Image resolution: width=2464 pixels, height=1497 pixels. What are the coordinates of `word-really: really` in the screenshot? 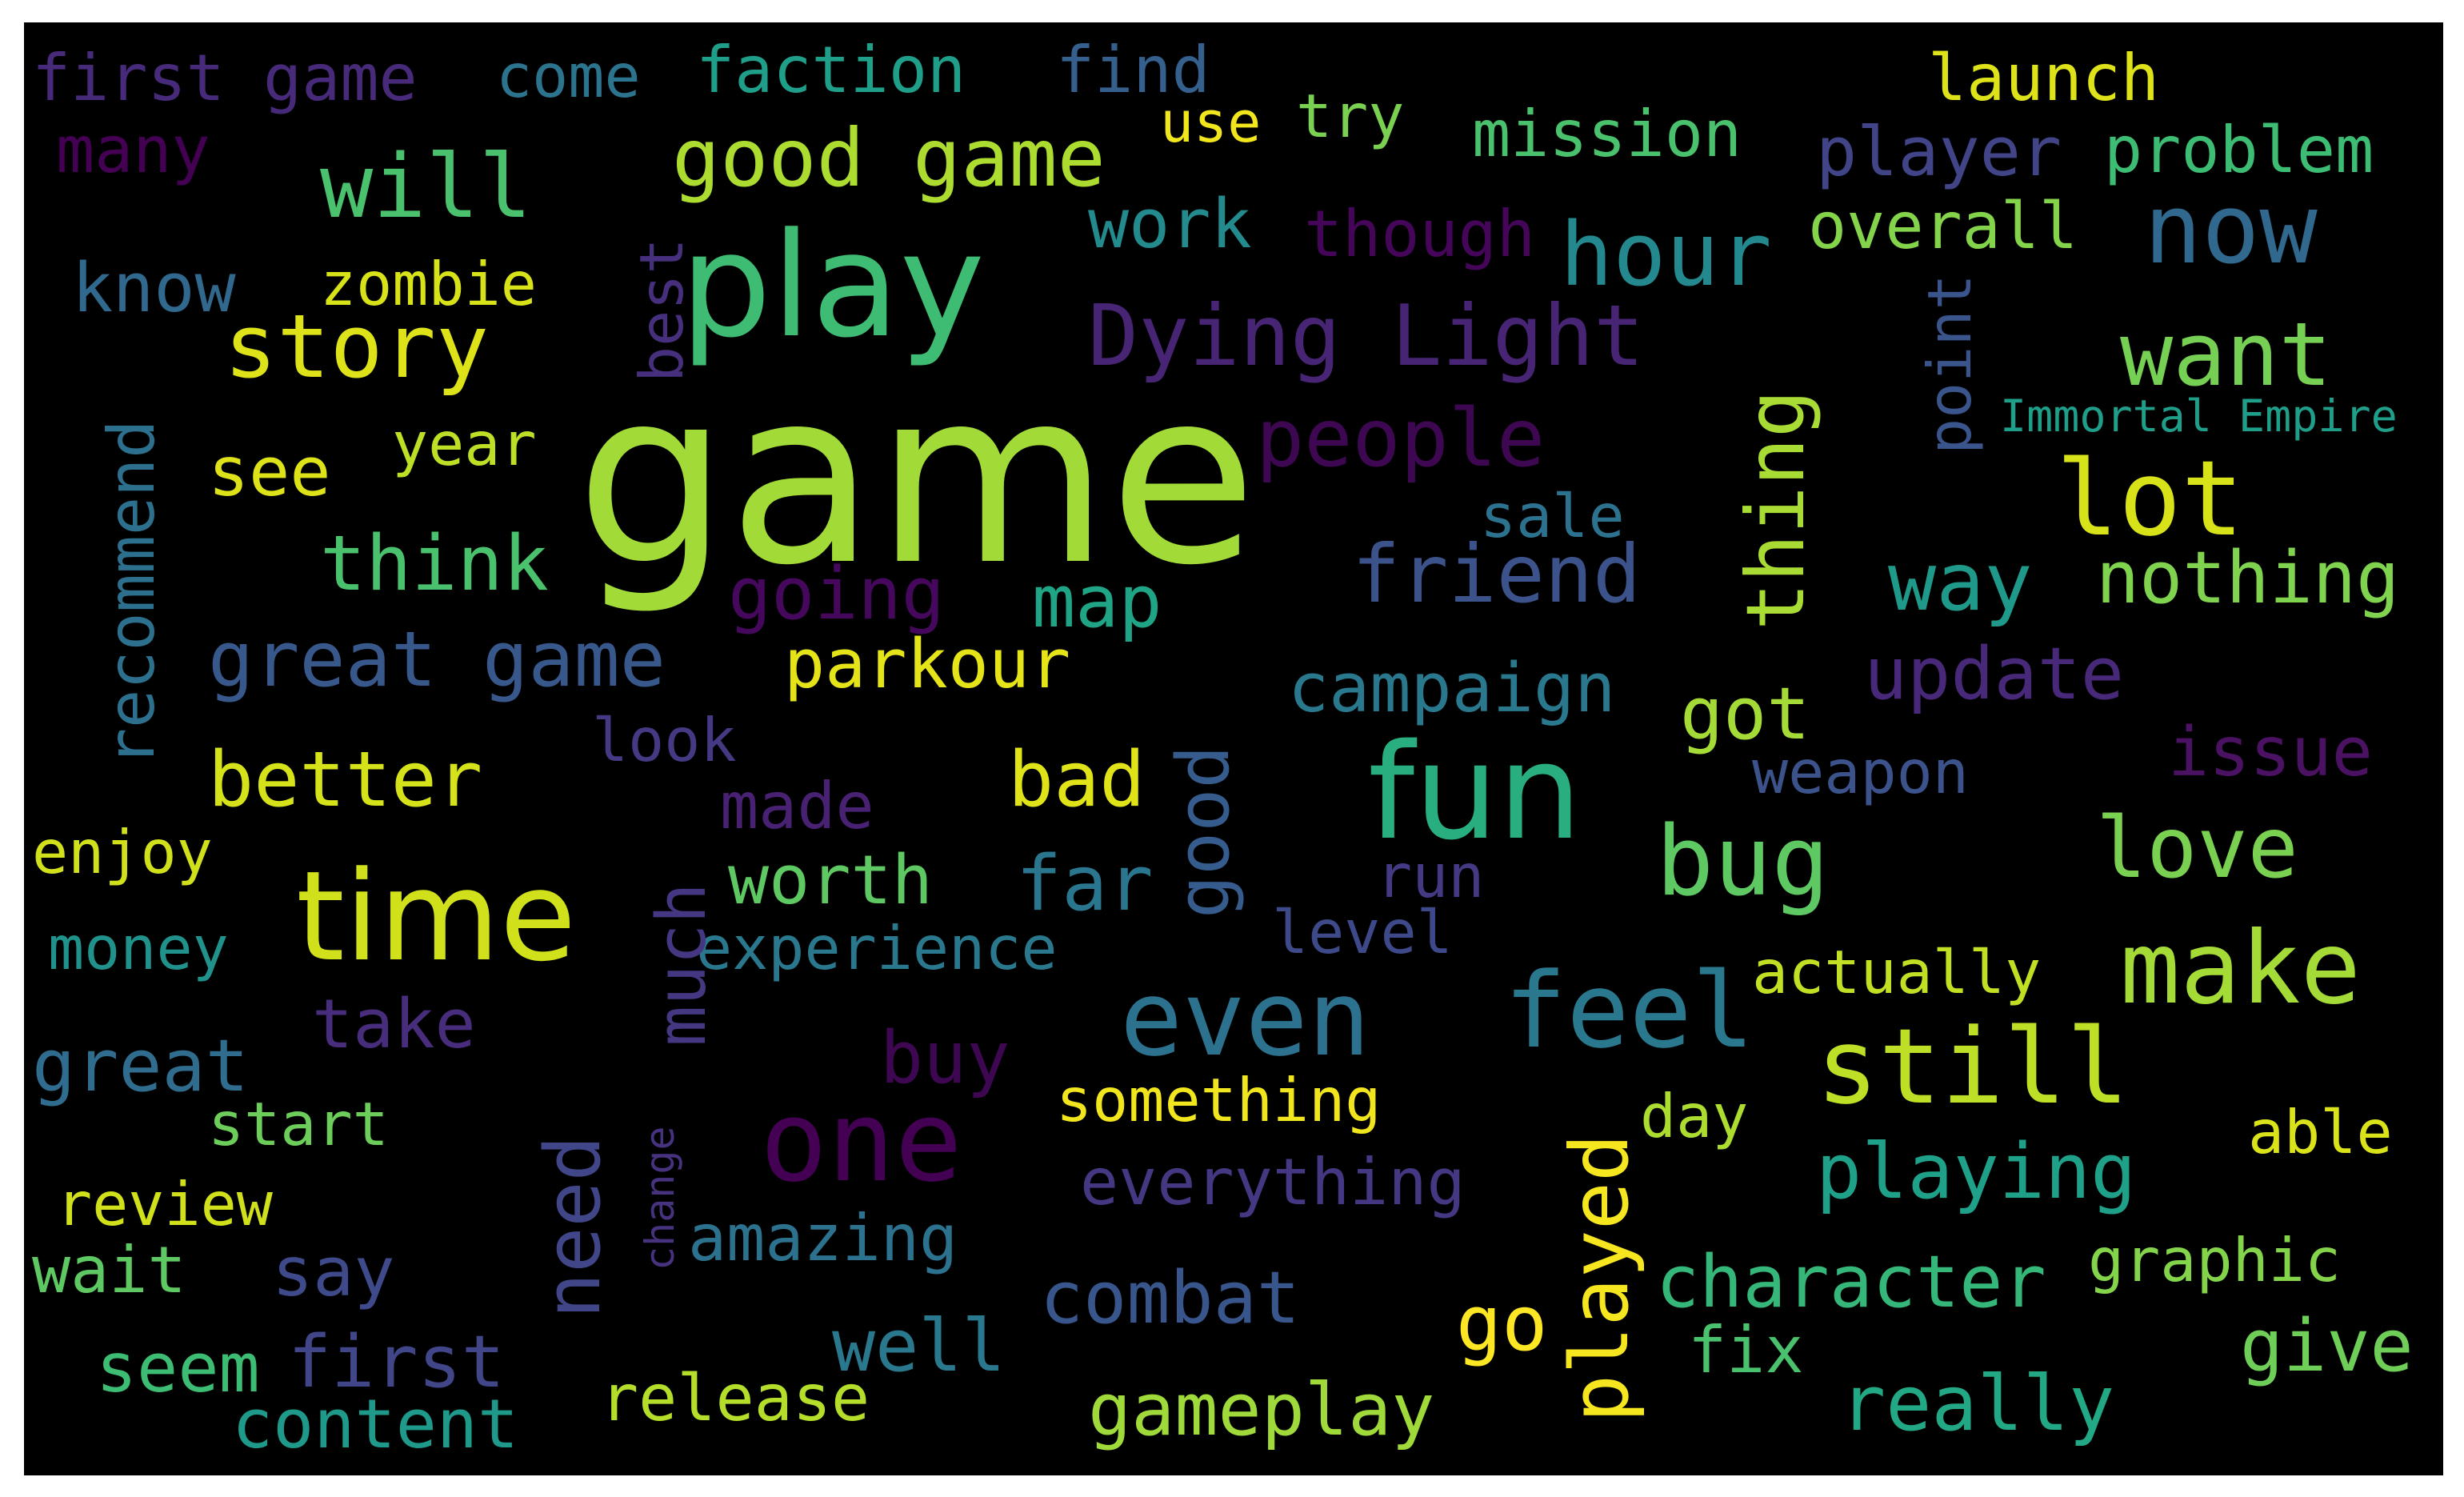 It's located at (1977, 1404).